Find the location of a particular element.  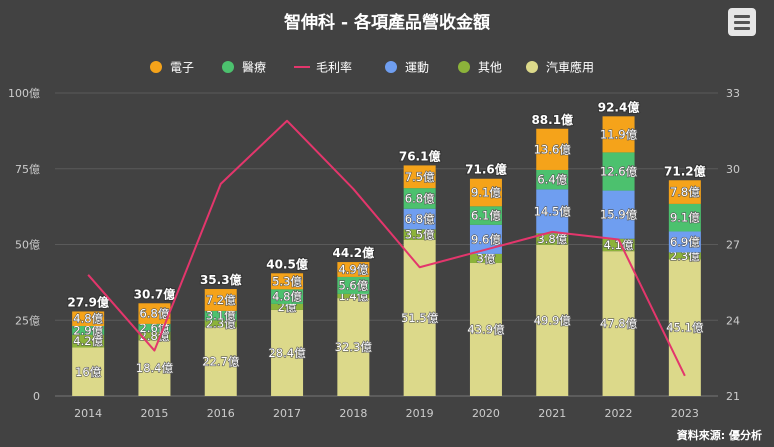

bar-label-運動-2019: 6.8億 is located at coordinates (420, 219).